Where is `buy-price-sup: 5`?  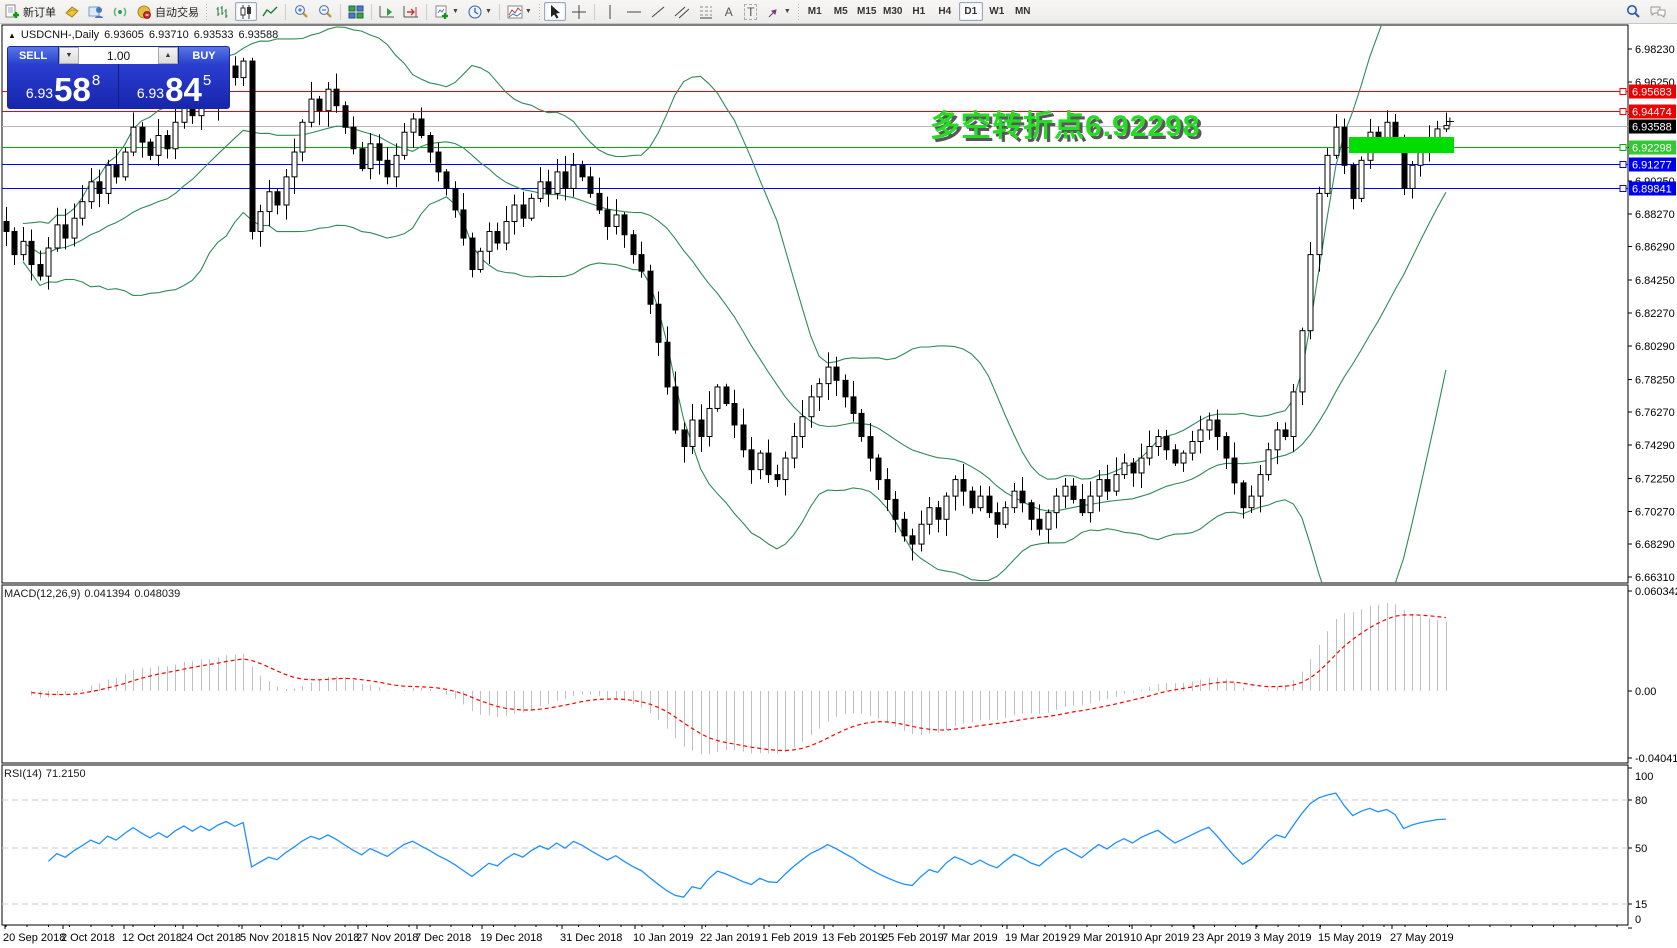 buy-price-sup: 5 is located at coordinates (207, 80).